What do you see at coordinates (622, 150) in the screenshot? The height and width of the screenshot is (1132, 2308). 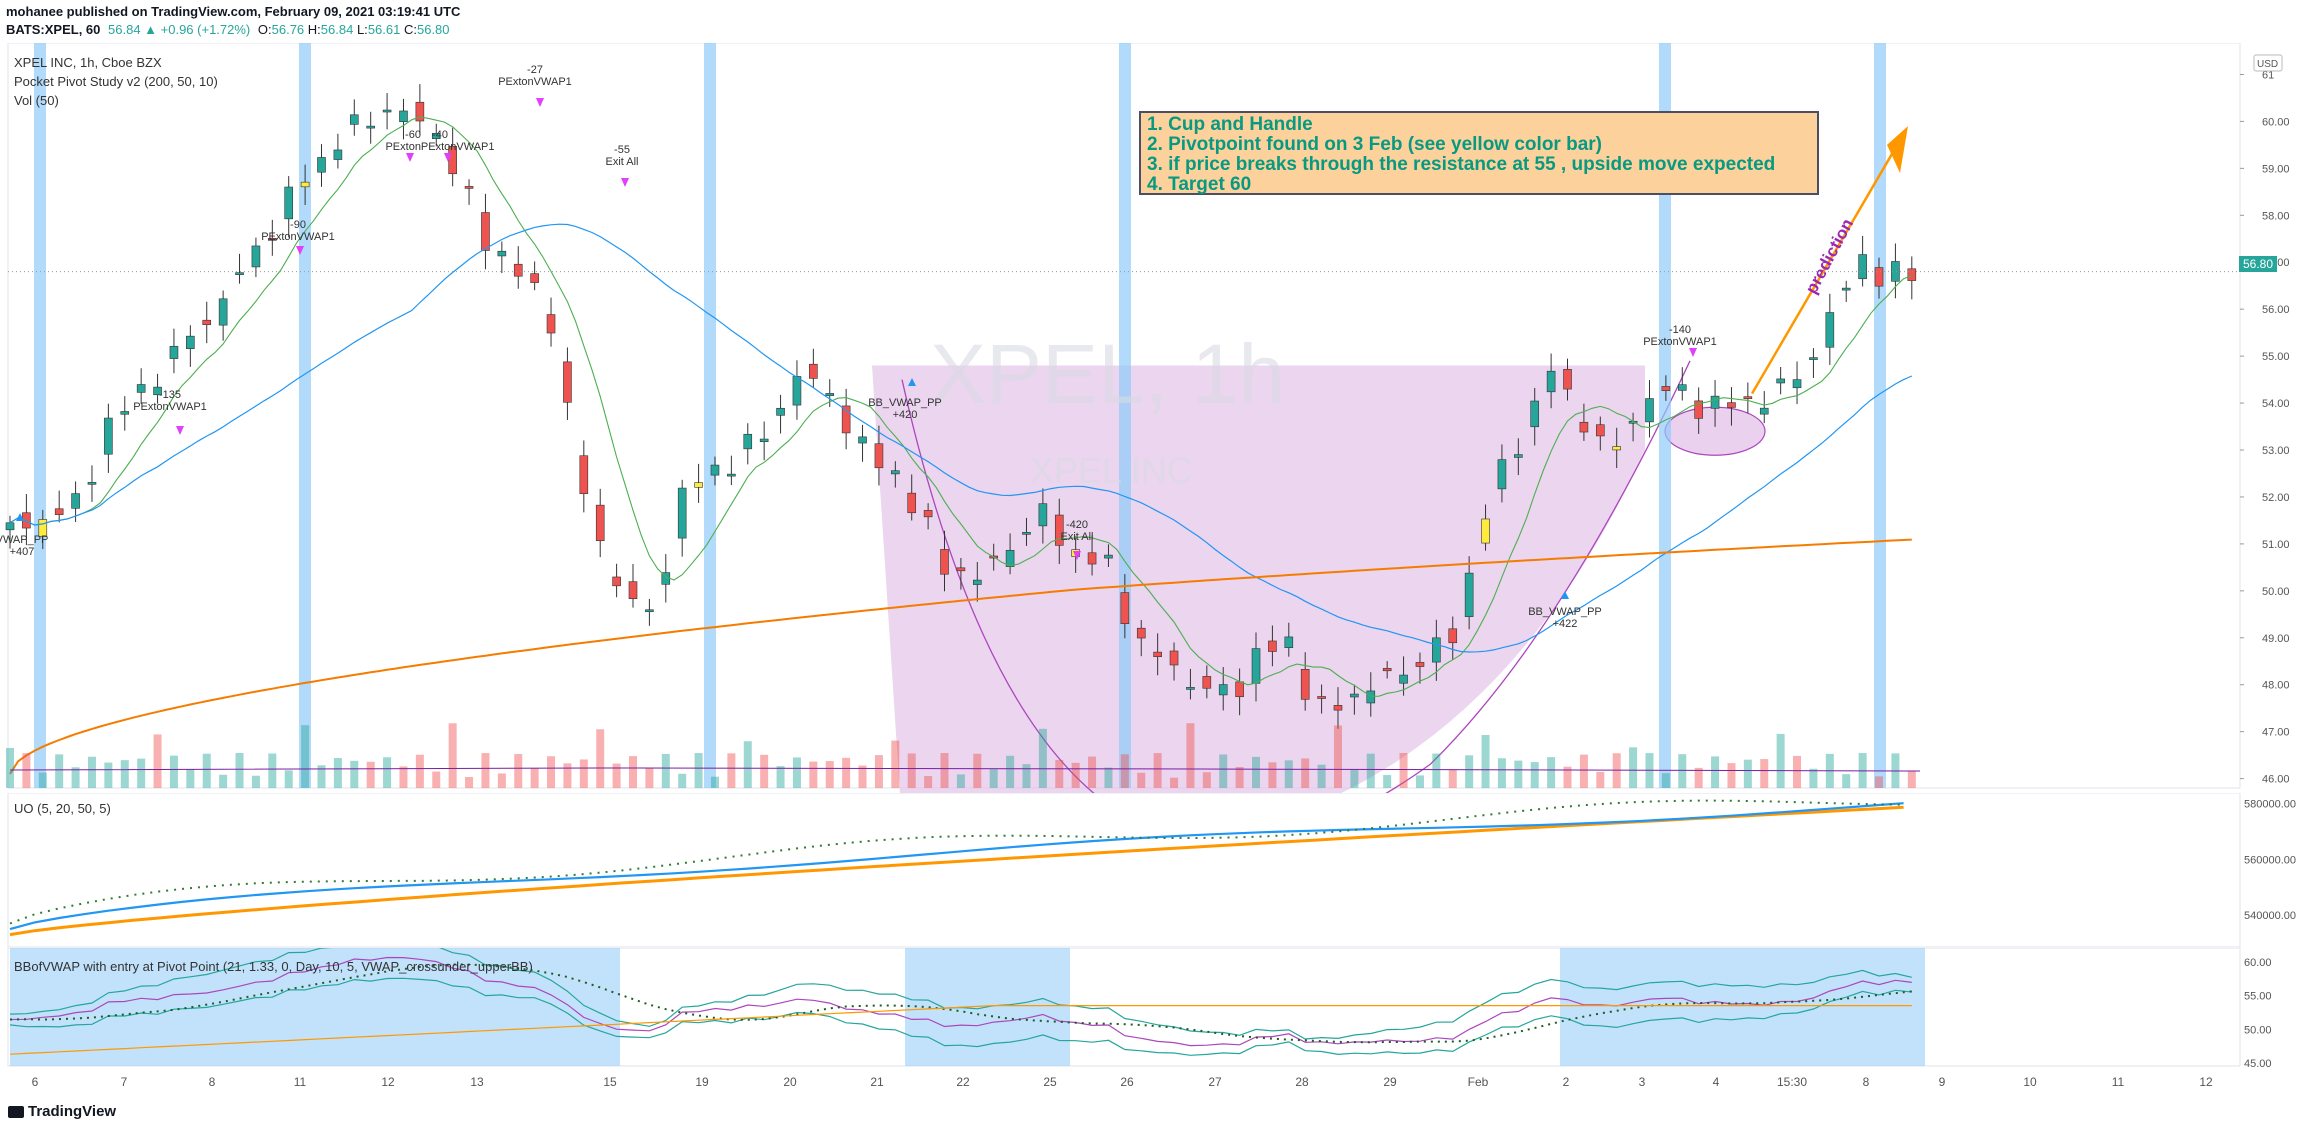 I see `signal-label: -55` at bounding box center [622, 150].